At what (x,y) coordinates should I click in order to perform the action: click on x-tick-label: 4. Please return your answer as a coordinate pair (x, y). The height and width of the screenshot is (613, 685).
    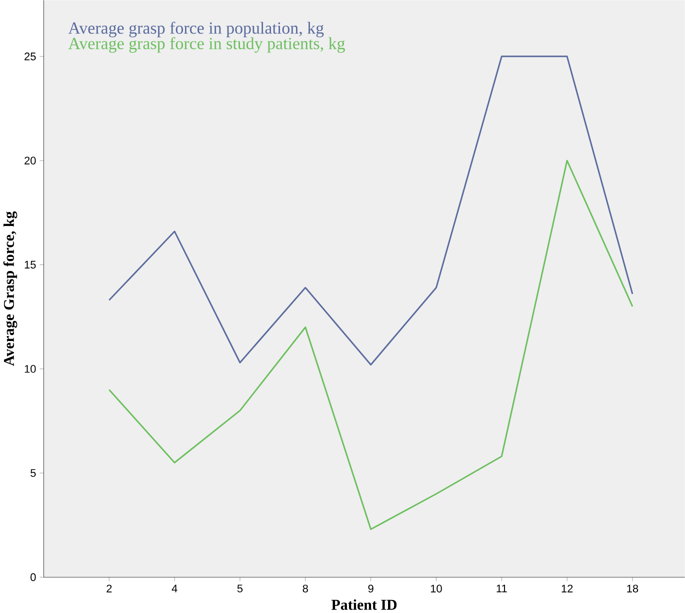
    Looking at the image, I should click on (175, 588).